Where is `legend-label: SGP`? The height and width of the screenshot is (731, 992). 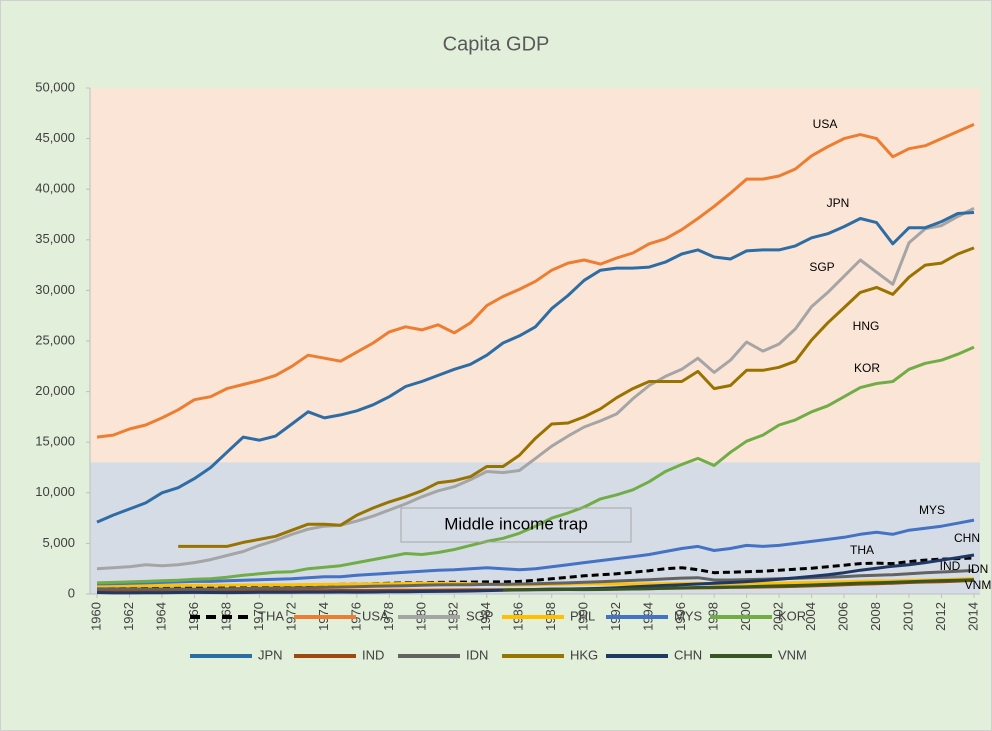 legend-label: SGP is located at coordinates (479, 615).